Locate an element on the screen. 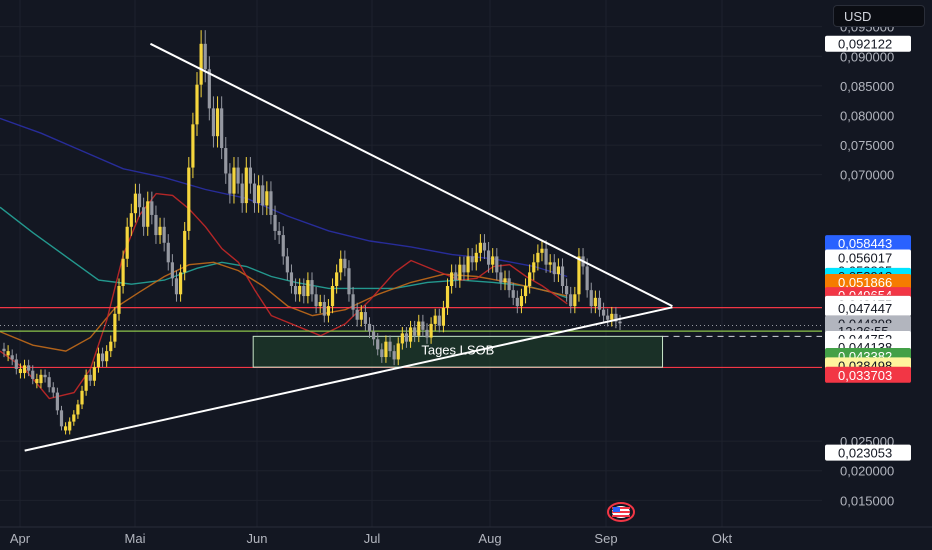 This screenshot has width=932, height=550. us-flag-icon is located at coordinates (621, 512).